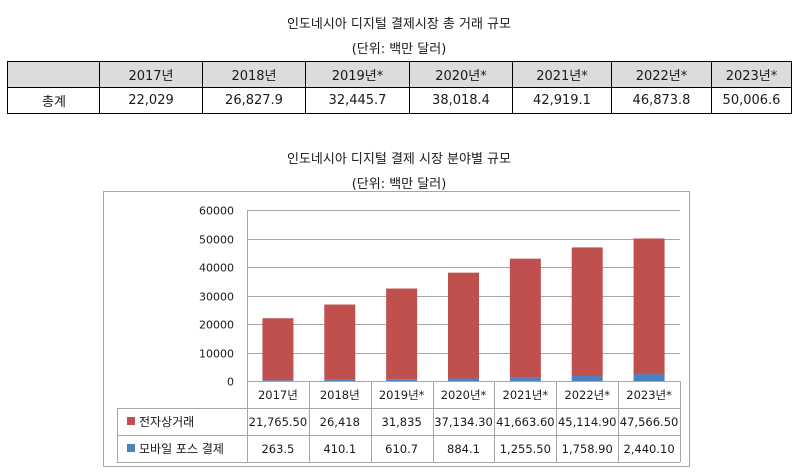 Image resolution: width=798 pixels, height=475 pixels. Describe the element at coordinates (340, 422) in the screenshot. I see `data-label: 26,418` at that location.